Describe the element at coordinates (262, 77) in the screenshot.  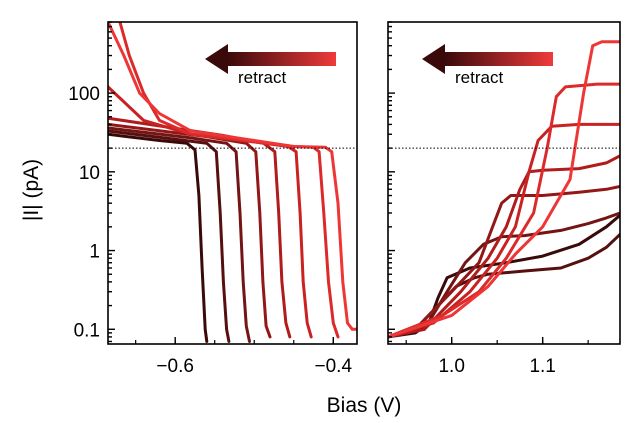
I see `retract-label-left: retract` at that location.